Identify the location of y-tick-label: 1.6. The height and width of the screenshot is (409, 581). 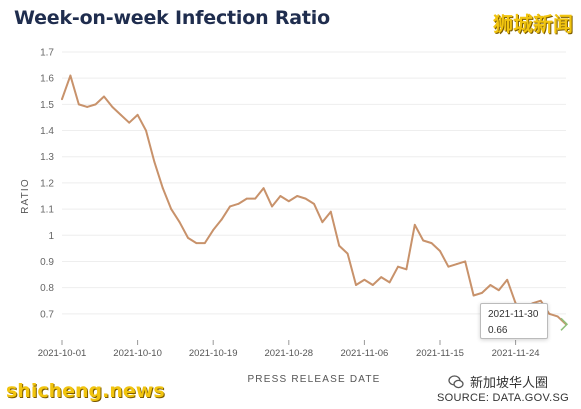
(47, 79).